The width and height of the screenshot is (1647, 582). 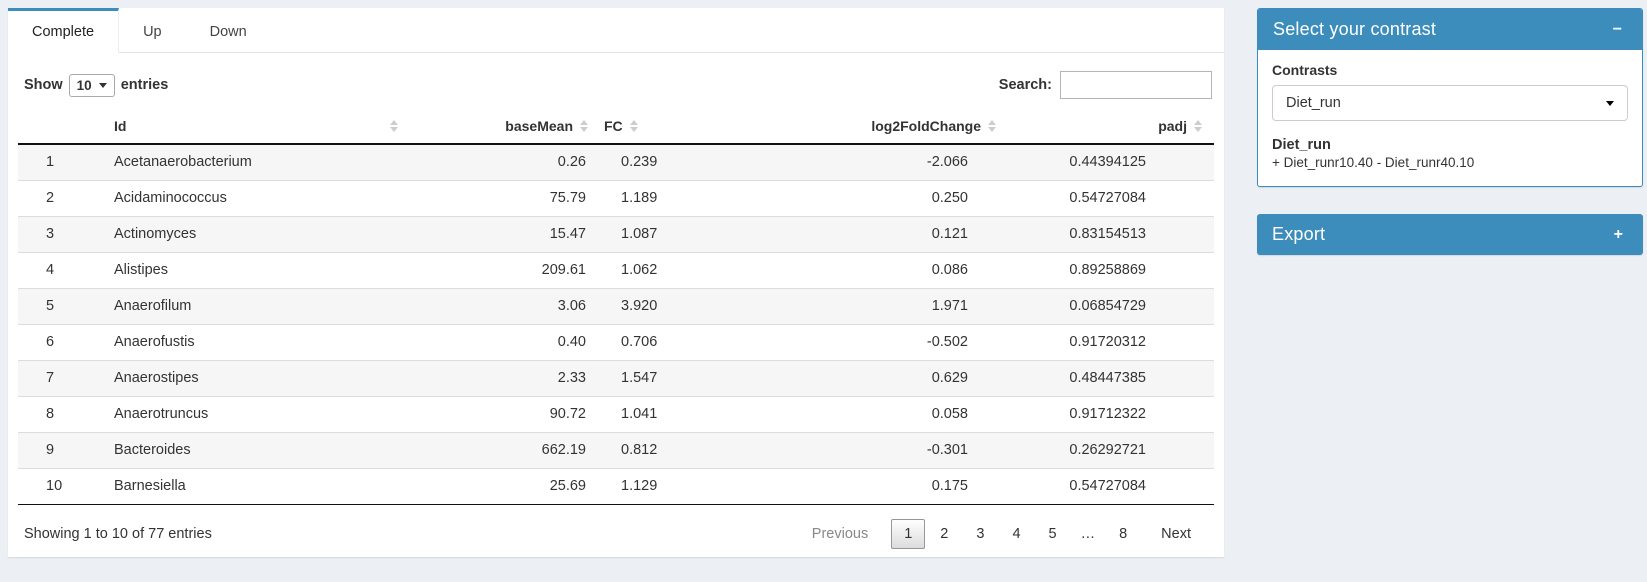 What do you see at coordinates (1025, 85) in the screenshot?
I see `search-label: Search:` at bounding box center [1025, 85].